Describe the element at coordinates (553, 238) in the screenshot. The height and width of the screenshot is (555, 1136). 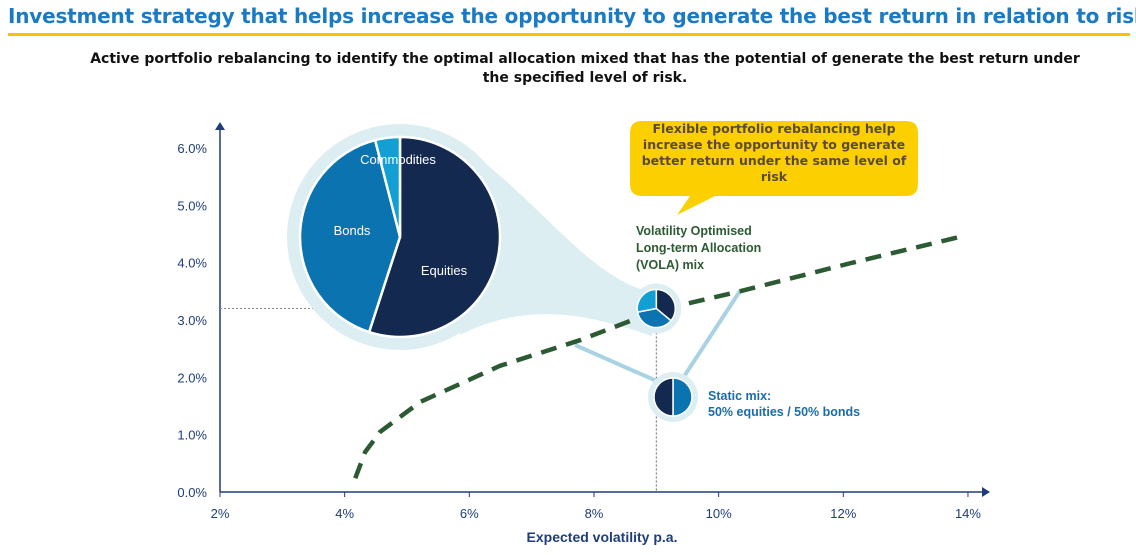
I see `zoom-cone` at that location.